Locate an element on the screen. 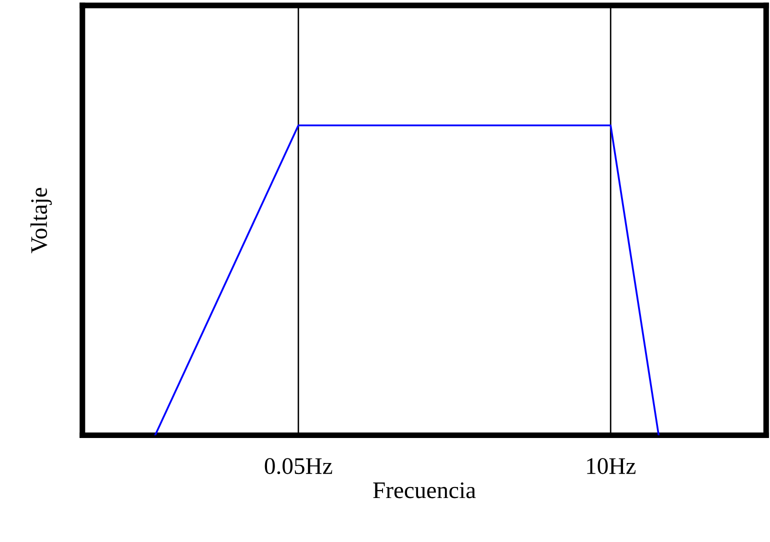 This screenshot has height=542, width=770. x-axis-title: Frecuencia is located at coordinates (424, 490).